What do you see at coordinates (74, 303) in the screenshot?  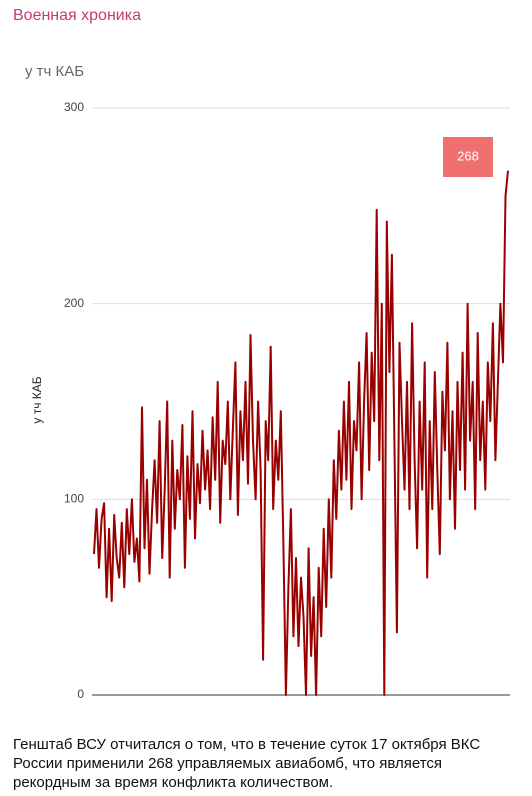 I see `y-tick-label: 200` at bounding box center [74, 303].